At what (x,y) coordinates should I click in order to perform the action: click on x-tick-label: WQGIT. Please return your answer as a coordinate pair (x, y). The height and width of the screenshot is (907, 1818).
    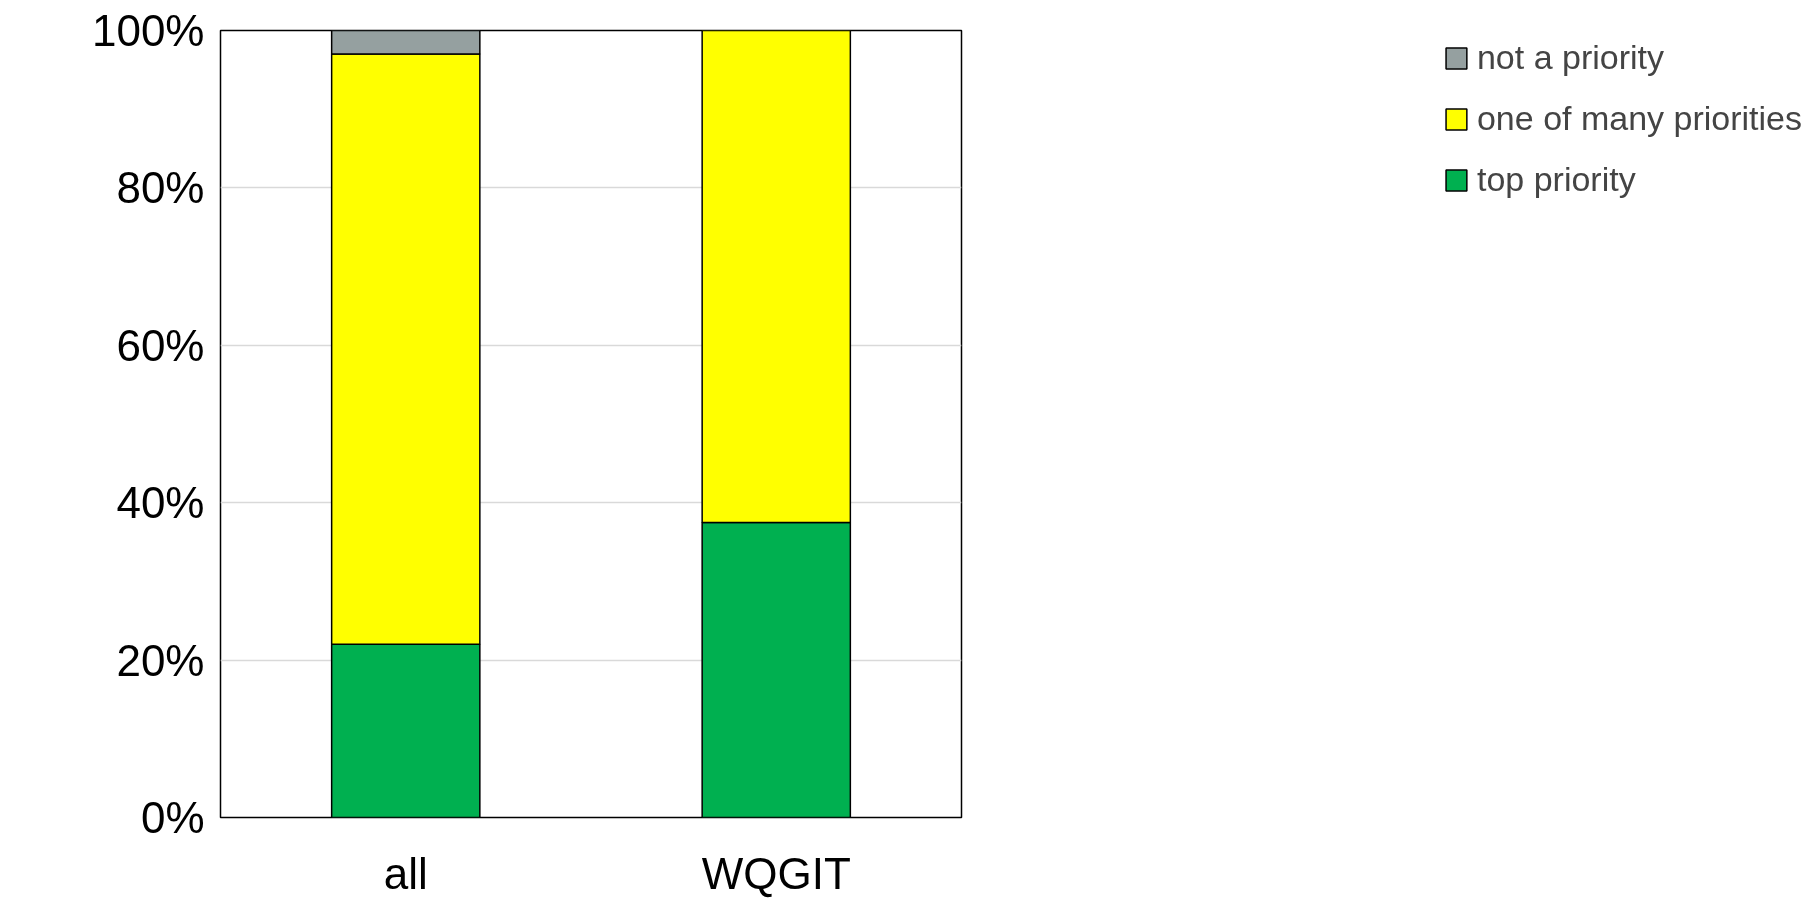
    Looking at the image, I should click on (776, 873).